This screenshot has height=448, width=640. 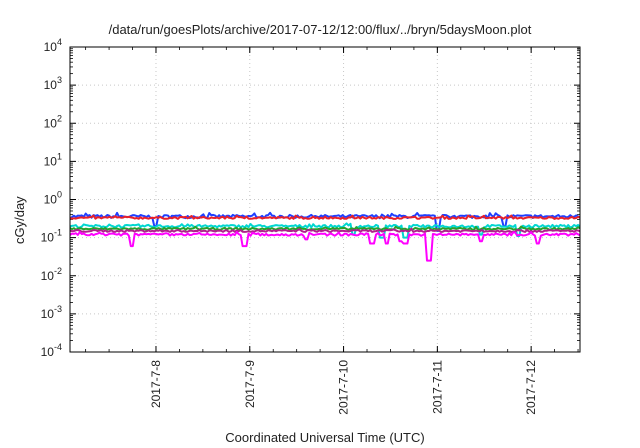 What do you see at coordinates (53, 159) in the screenshot?
I see `y-tick-label: 10¹` at bounding box center [53, 159].